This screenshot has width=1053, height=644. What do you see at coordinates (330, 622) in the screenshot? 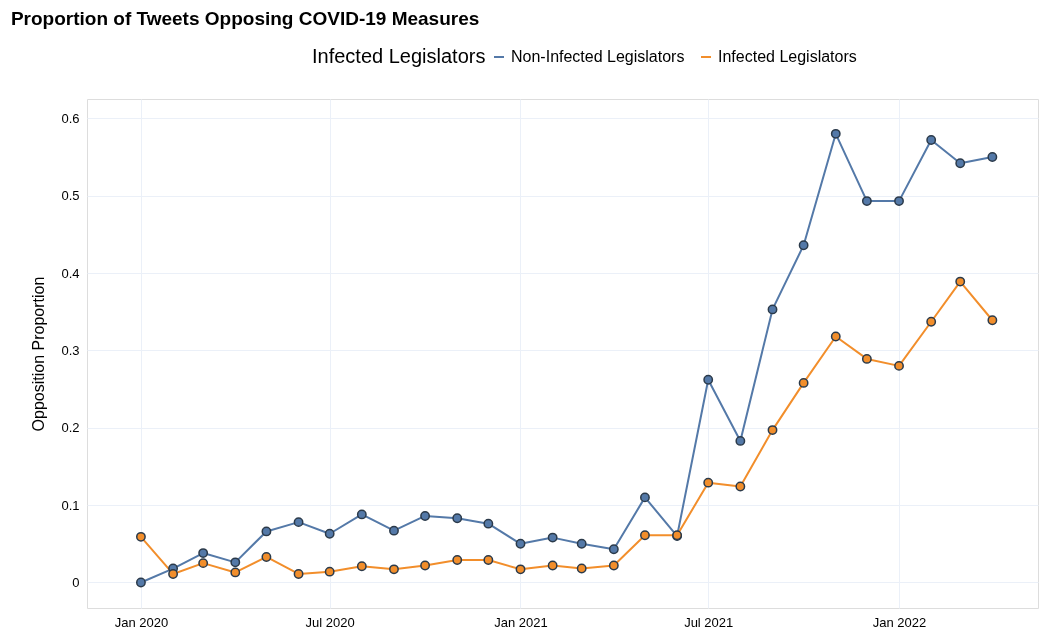
I see `x-tick-label: Jul 2020` at bounding box center [330, 622].